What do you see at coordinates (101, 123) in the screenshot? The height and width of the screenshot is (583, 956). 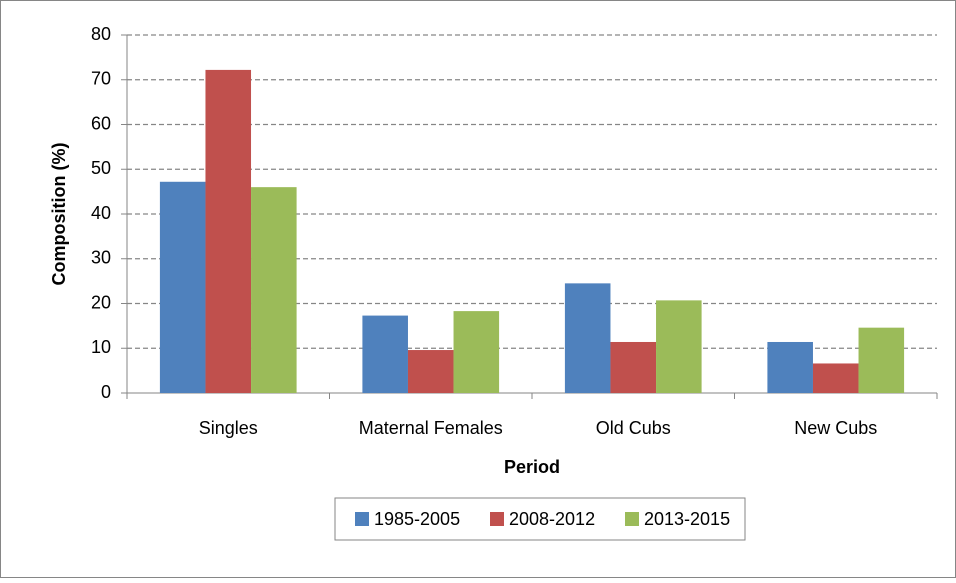 I see `y-tick-label: 60` at bounding box center [101, 123].